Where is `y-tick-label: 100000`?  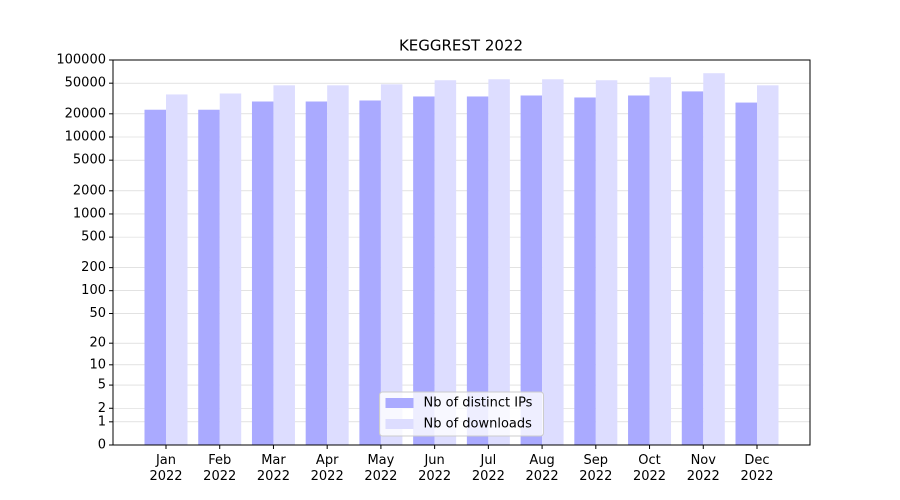
y-tick-label: 100000 is located at coordinates (81, 60).